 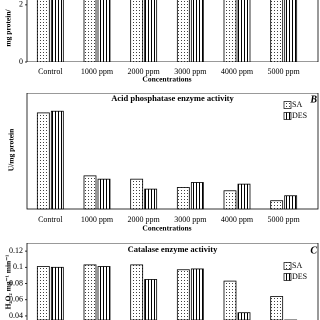 What do you see at coordinates (18, 266) in the screenshot?
I see `y-tick-label: 0.1` at bounding box center [18, 266].